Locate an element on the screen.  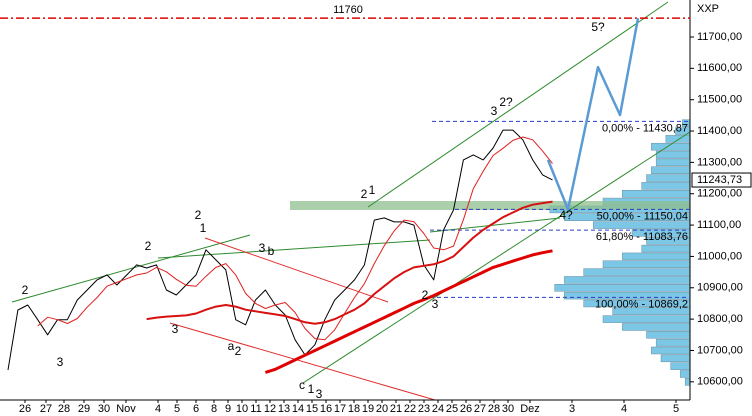
x-tick-label: 15 is located at coordinates (312, 409).